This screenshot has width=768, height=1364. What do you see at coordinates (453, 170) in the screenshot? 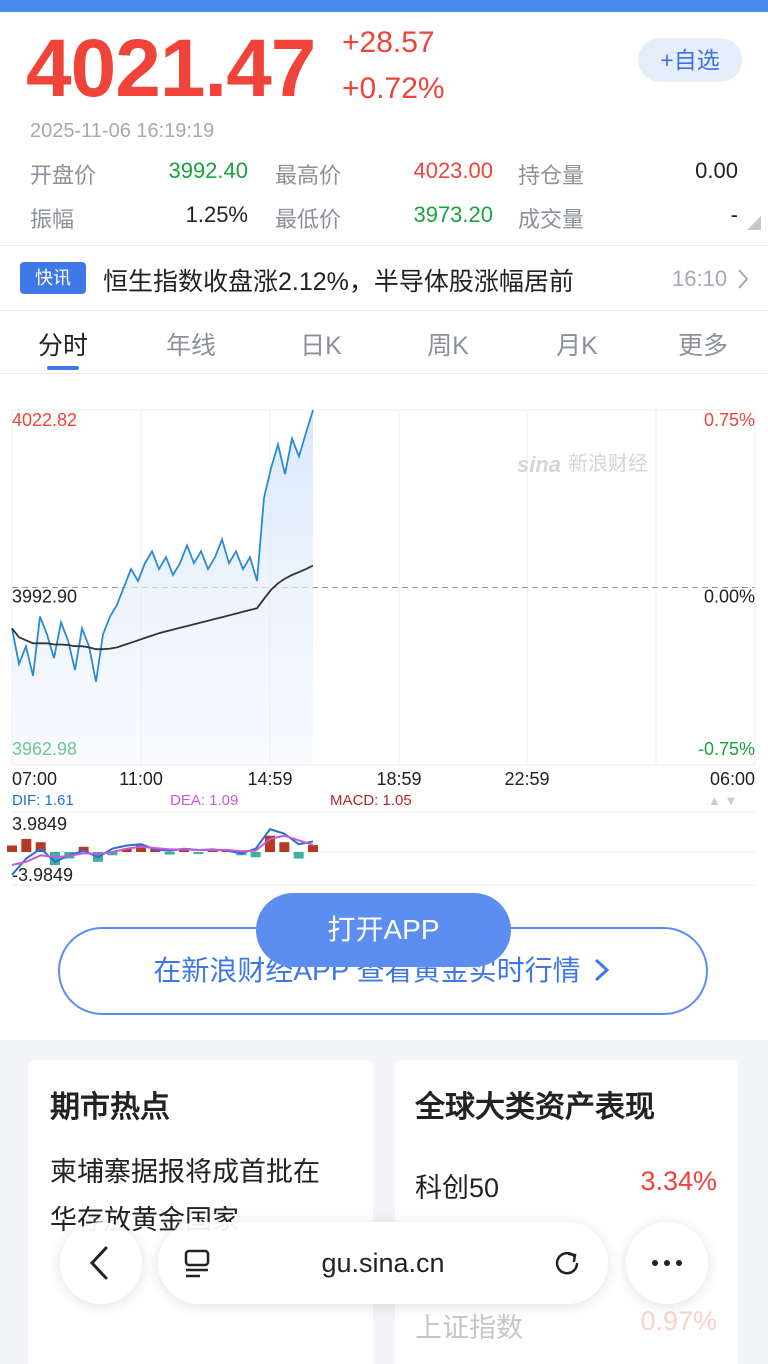
I see `stat-value: 4023.00` at bounding box center [453, 170].